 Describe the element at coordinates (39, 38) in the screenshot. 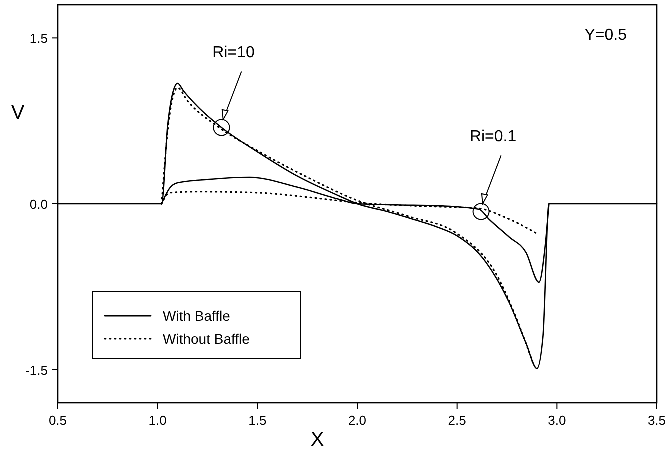

I see `y-tick-label: 1.5` at that location.